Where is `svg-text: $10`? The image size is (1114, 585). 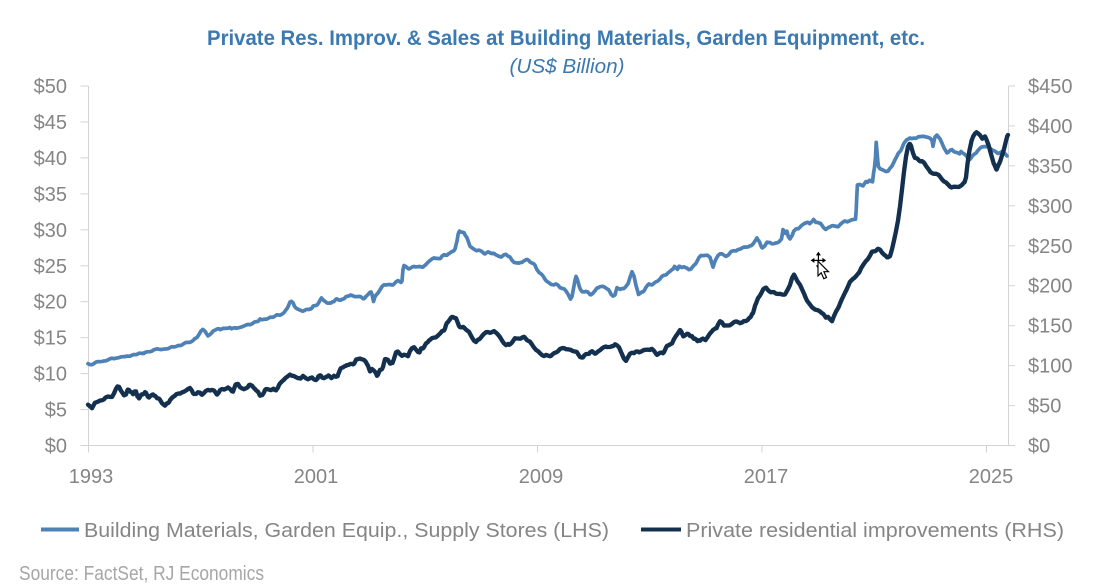 svg-text: $10 is located at coordinates (50, 375).